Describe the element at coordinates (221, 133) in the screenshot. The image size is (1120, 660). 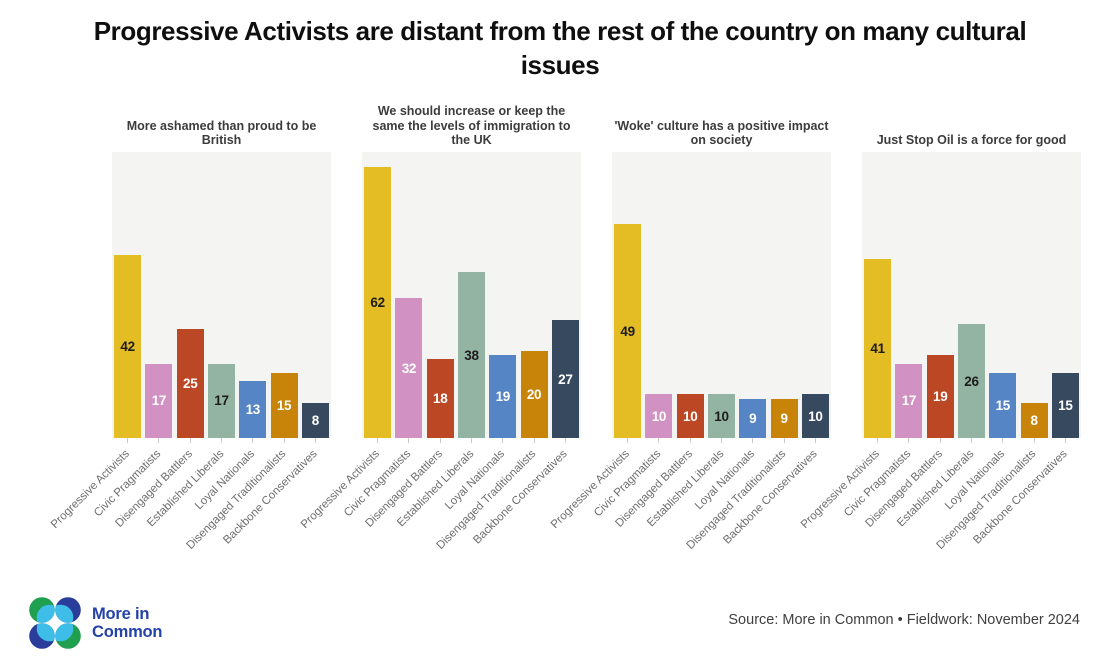
I see `chart-panel-title: More ashamed than proud to be British` at that location.